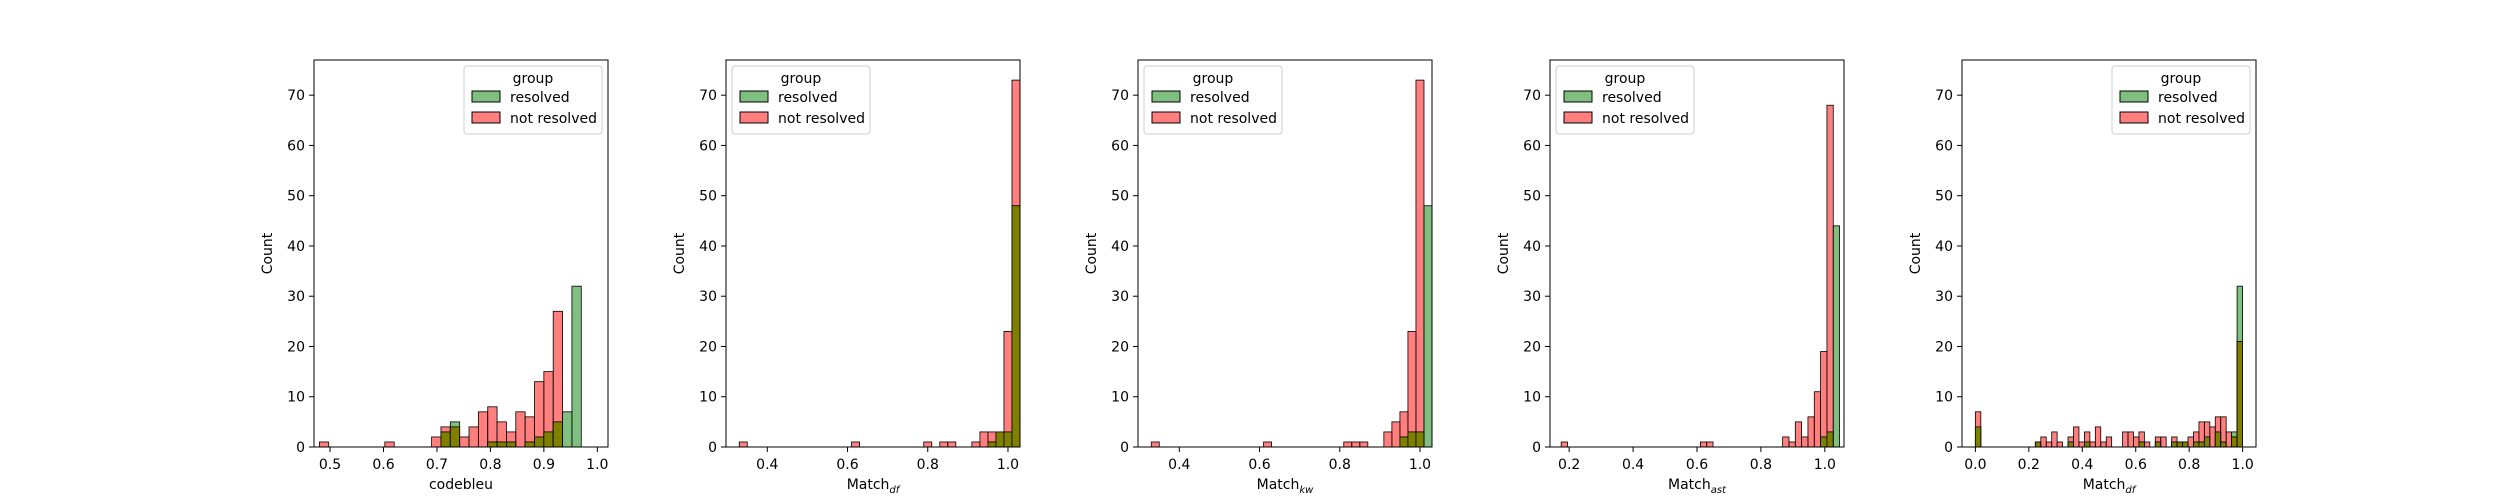 The width and height of the screenshot is (2500, 500). I want to click on axes-frame, so click(1285, 253).